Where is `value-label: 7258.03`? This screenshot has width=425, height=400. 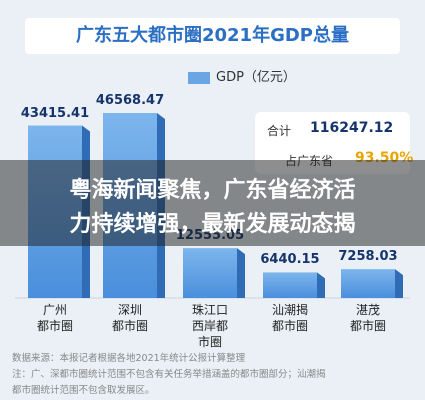
value-label: 7258.03 is located at coordinates (368, 257).